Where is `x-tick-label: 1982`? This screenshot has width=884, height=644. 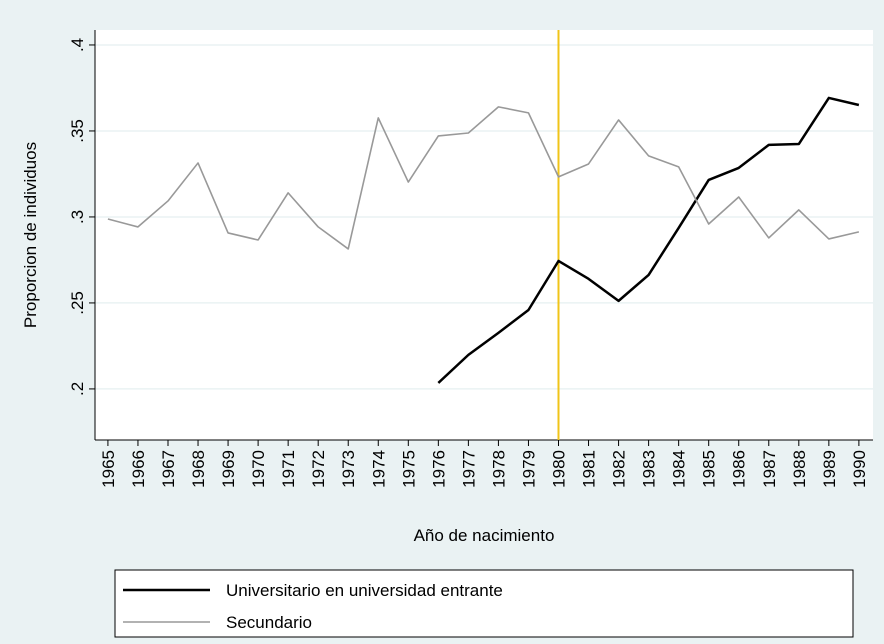 x-tick-label: 1982 is located at coordinates (619, 469).